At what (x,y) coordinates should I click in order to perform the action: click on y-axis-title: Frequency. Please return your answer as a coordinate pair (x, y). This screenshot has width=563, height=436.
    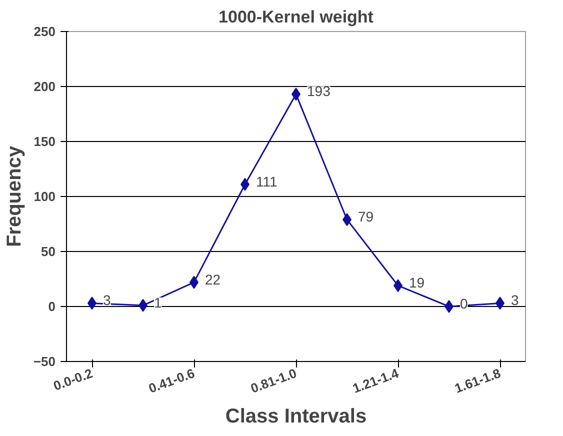
    Looking at the image, I should click on (14, 196).